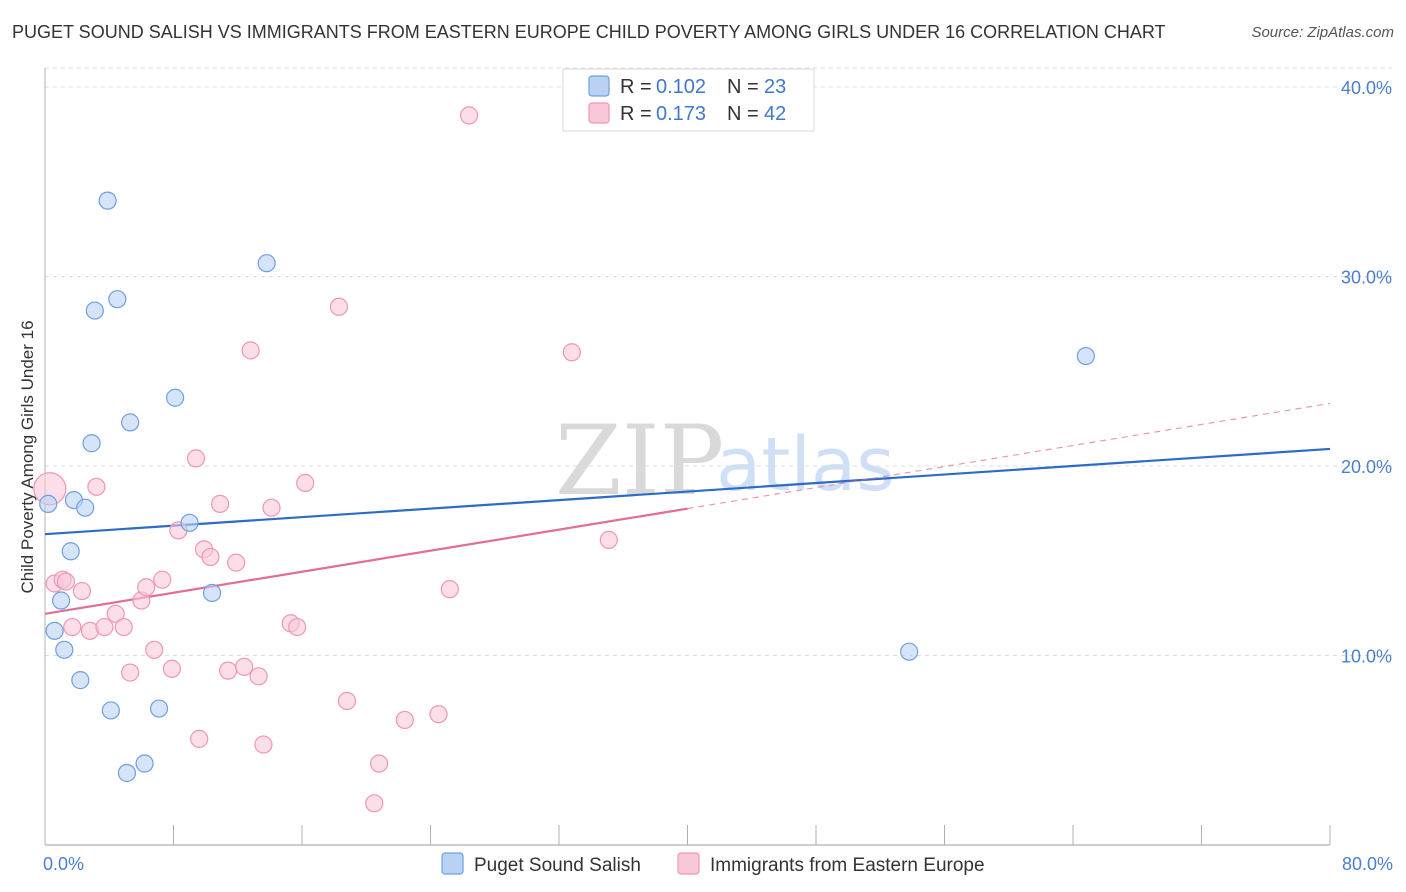  What do you see at coordinates (639, 461) in the screenshot?
I see `watermark-zip: ZIP` at bounding box center [639, 461].